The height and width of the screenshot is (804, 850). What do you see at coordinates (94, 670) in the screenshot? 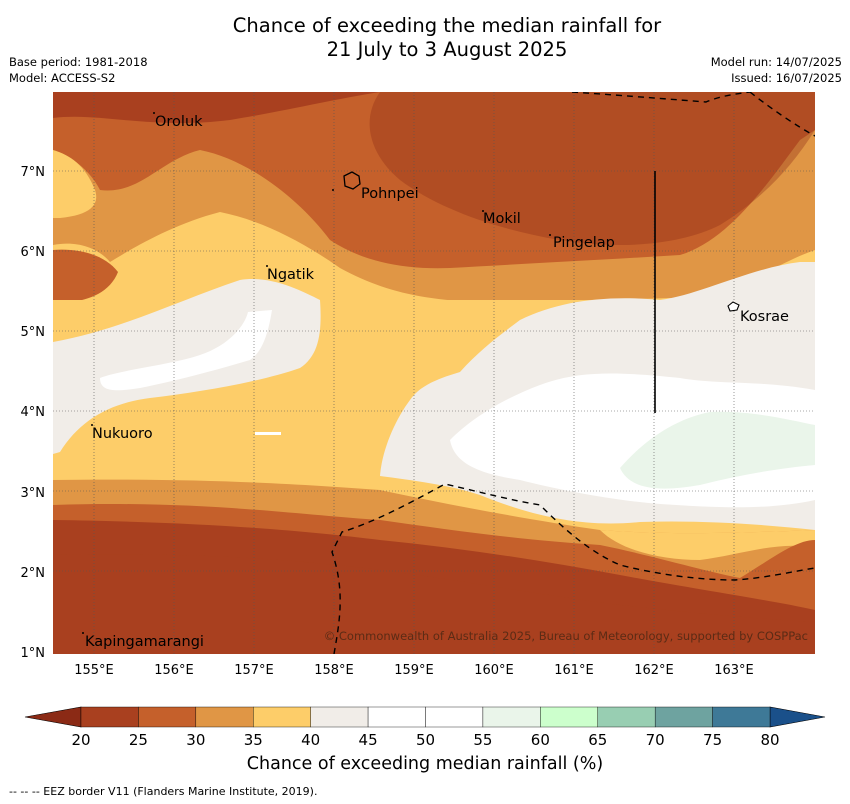
I see `lon-tick: 155°E` at bounding box center [94, 670].